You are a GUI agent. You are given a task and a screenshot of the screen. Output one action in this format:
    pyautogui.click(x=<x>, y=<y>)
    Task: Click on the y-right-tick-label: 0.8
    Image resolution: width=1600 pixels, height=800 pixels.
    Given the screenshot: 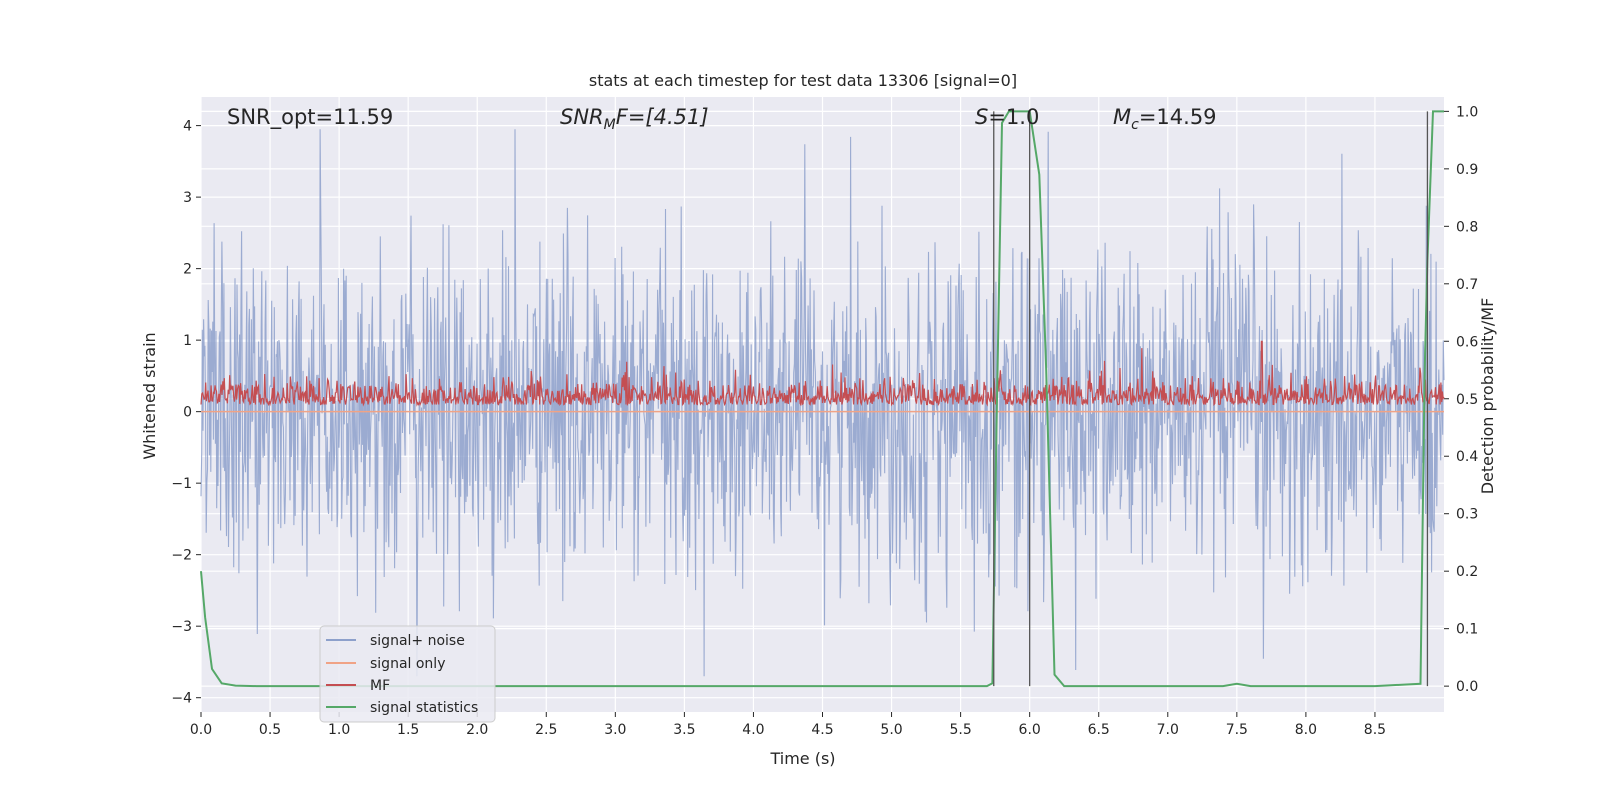 What is the action you would take?
    pyautogui.click(x=1467, y=227)
    